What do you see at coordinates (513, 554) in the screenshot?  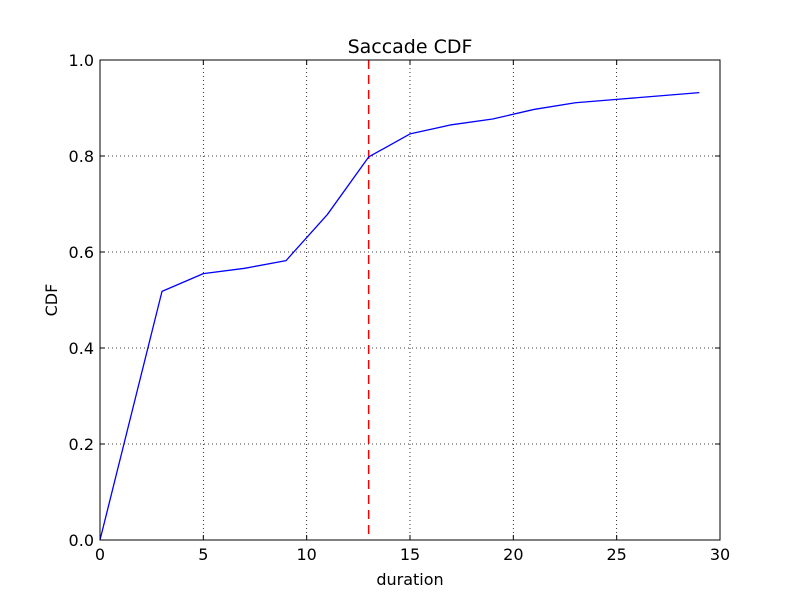 I see `x-tick-label: 20` at bounding box center [513, 554].